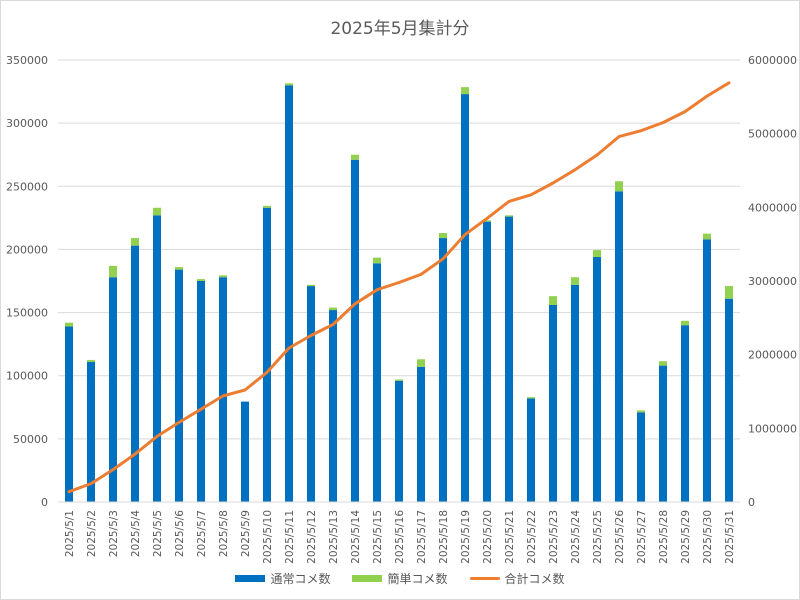  What do you see at coordinates (30, 439) in the screenshot?
I see `y-left-tick-label: 50000` at bounding box center [30, 439].